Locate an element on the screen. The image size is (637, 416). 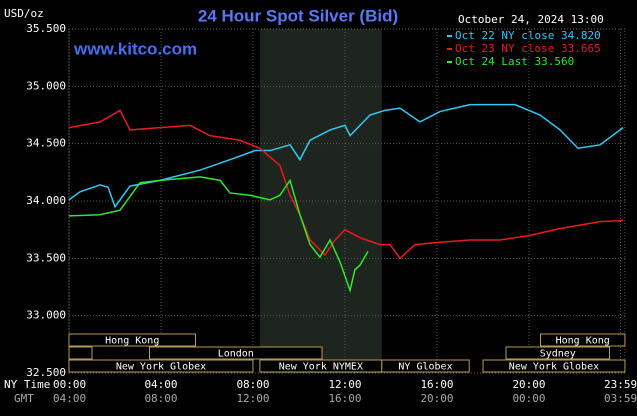
x2-tick-label: 16:00 is located at coordinates (344, 398).